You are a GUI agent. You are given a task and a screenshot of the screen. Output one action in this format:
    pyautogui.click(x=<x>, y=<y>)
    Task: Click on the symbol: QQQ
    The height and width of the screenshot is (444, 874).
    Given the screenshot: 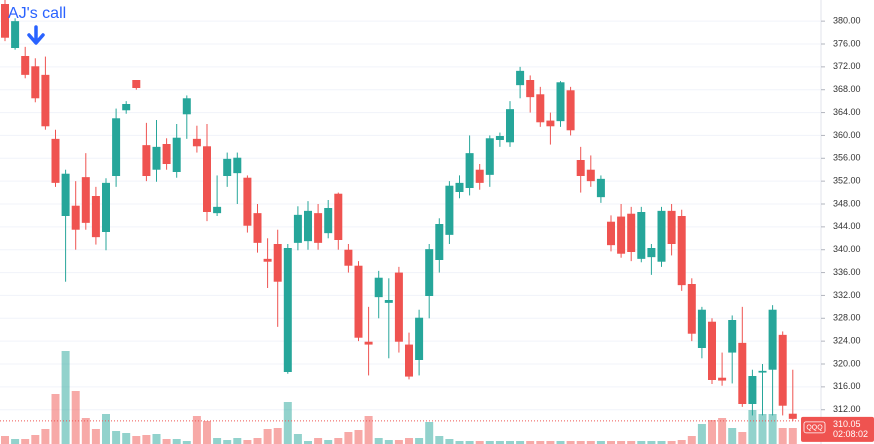 What is the action you would take?
    pyautogui.click(x=814, y=428)
    